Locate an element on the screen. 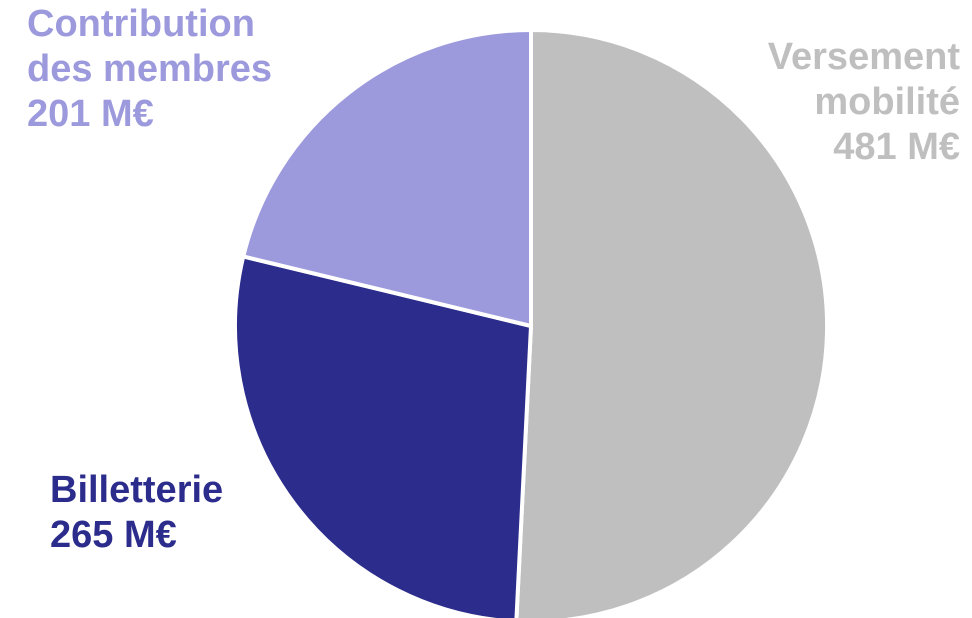 This screenshot has width=972, height=618. slice-label-line: des membres is located at coordinates (150, 69).